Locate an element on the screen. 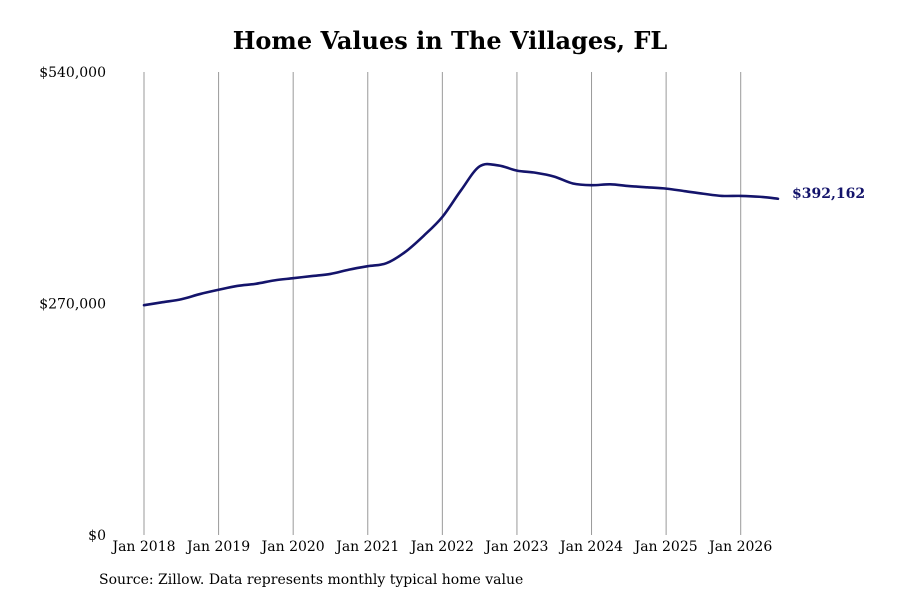 The height and width of the screenshot is (600, 900). y-tick-label: $0 is located at coordinates (97, 536).